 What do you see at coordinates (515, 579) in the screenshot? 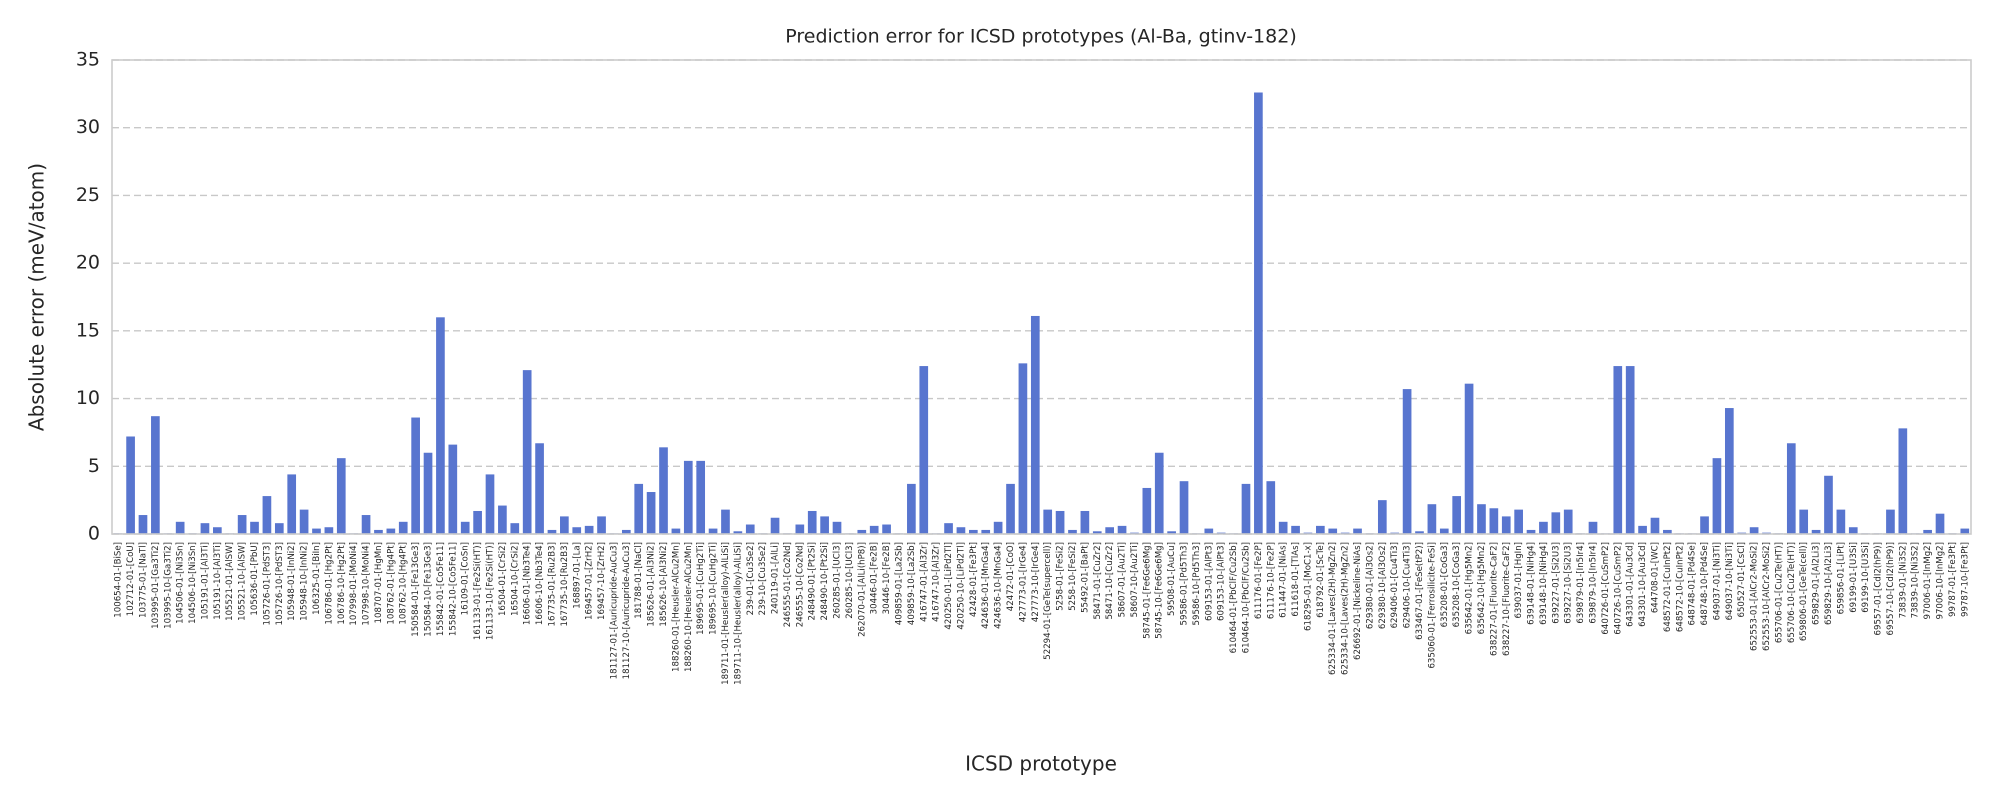
I see `x-tick-label: 16504-10-[CrSi2]` at bounding box center [515, 579].